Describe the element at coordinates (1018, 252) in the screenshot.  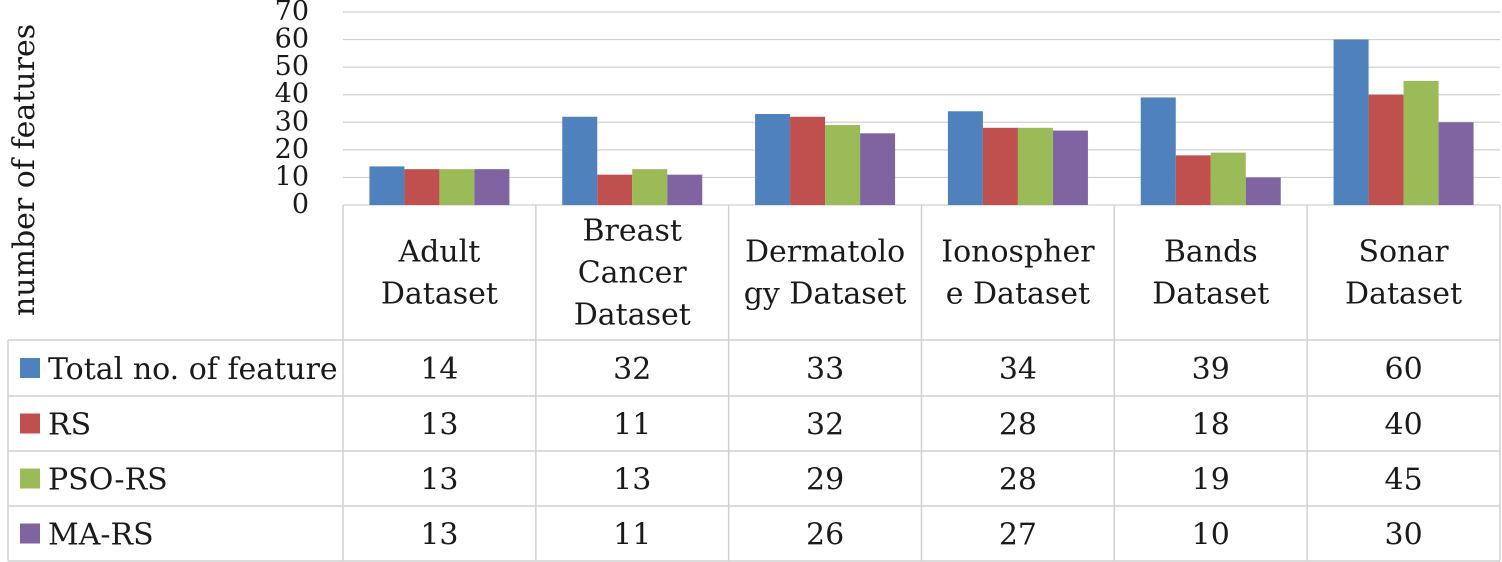
I see `category-label-line: Ionospher` at that location.